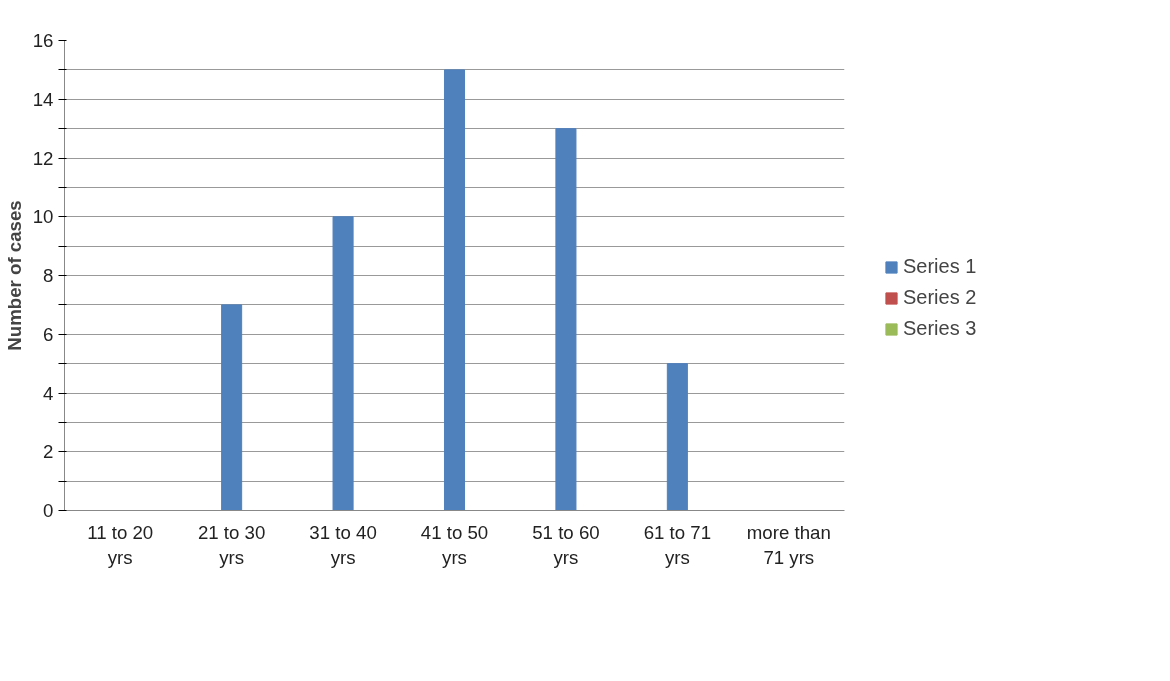 The height and width of the screenshot is (681, 1170). Describe the element at coordinates (940, 266) in the screenshot. I see `legend-label: Series 1` at that location.